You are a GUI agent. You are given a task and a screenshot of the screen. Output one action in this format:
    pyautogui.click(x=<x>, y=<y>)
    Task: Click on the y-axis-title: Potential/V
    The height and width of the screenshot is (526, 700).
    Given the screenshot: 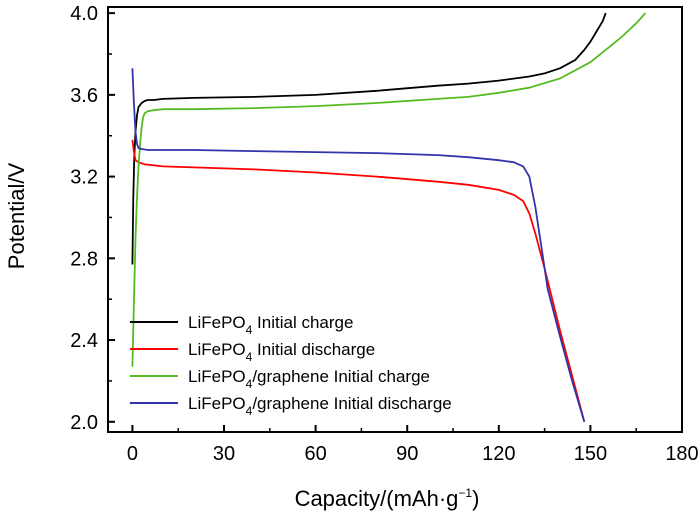 What is the action you would take?
    pyautogui.click(x=16, y=215)
    